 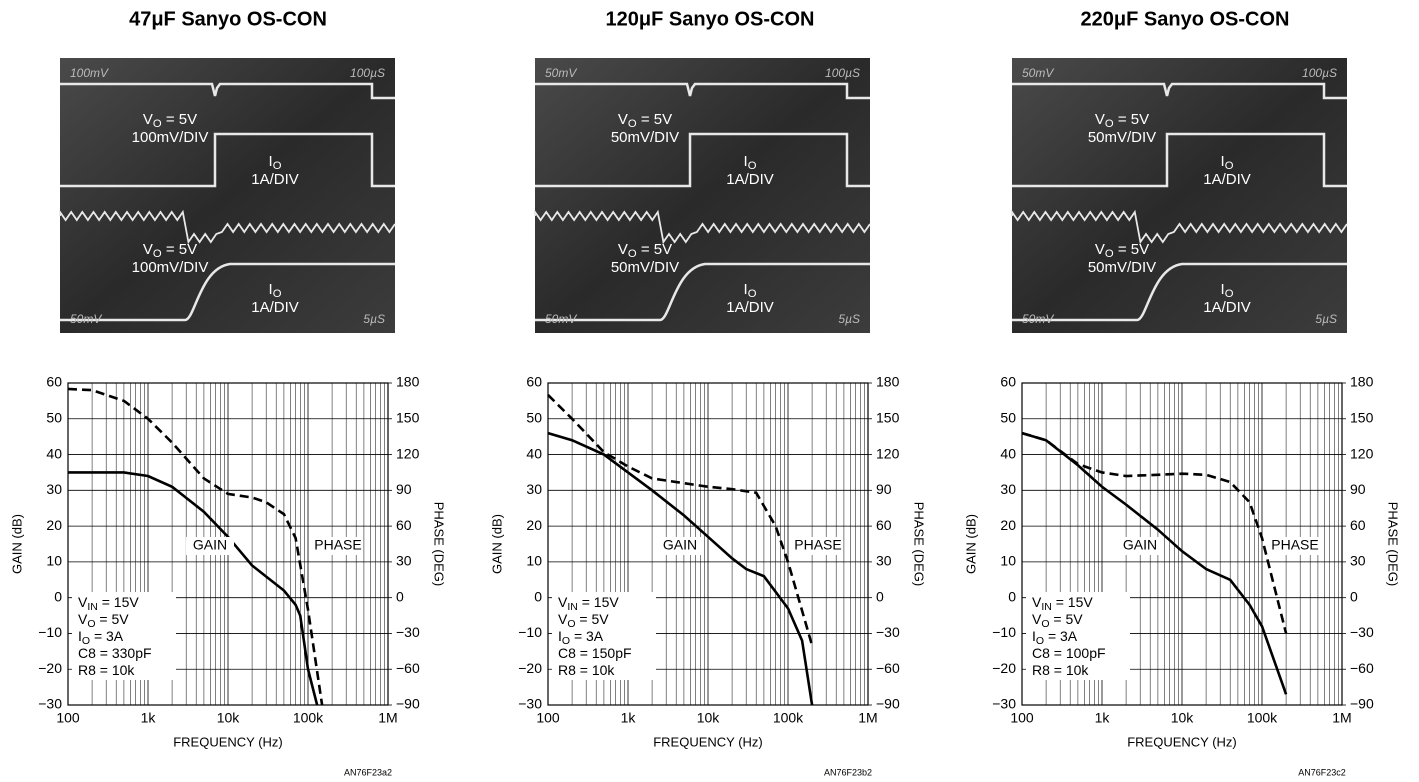 I want to click on y-tick-label: 20, so click(x=534, y=525).